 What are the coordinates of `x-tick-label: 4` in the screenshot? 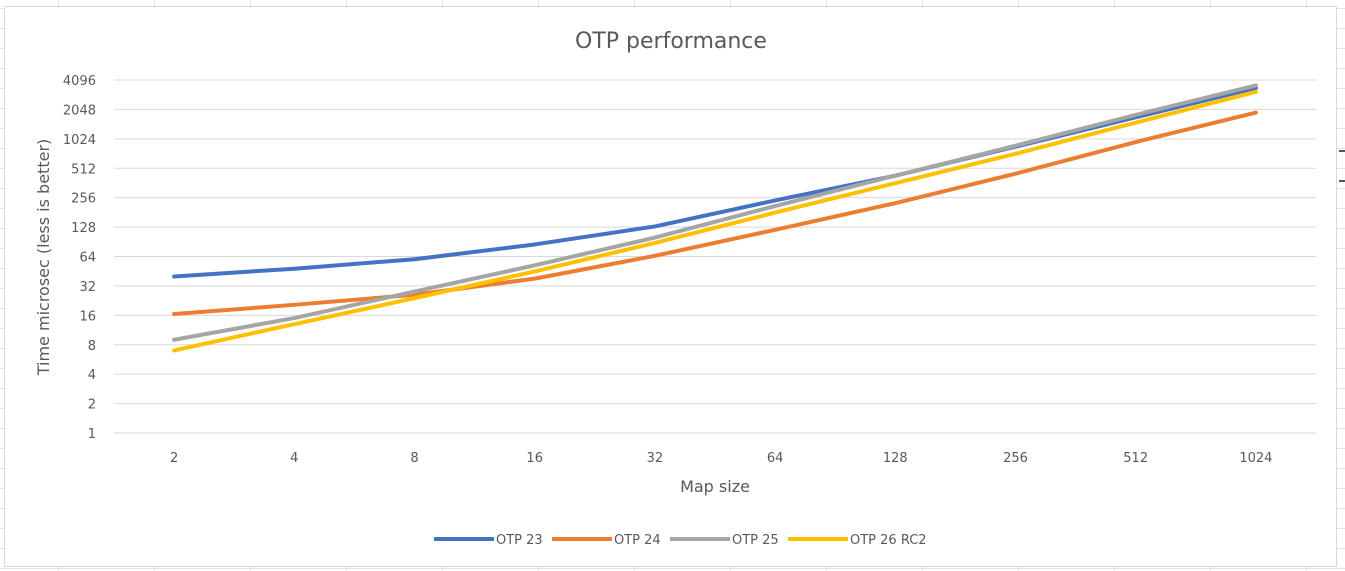 It's located at (294, 458).